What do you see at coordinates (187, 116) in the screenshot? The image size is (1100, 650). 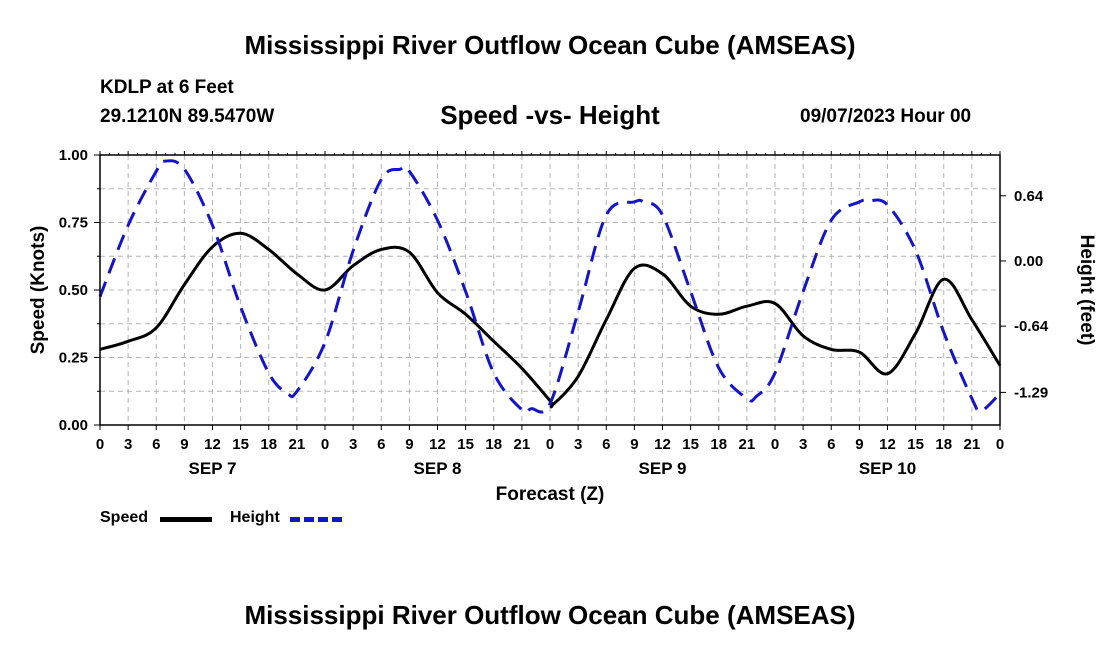 I see `coordinates-label: 29.1210N 89.5470W` at bounding box center [187, 116].